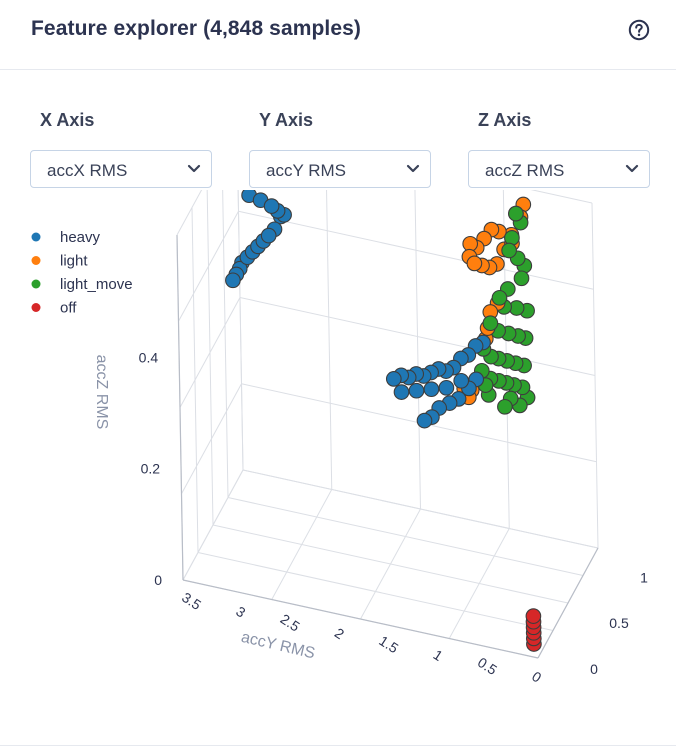  What do you see at coordinates (474, 263) in the screenshot?
I see `point-light` at bounding box center [474, 263].